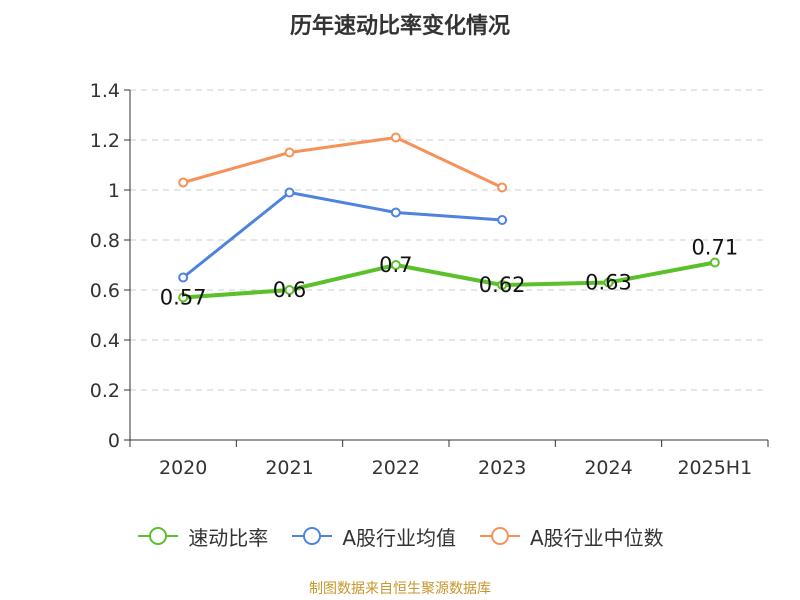  Describe the element at coordinates (228, 537) in the screenshot. I see `legend-label-quick-ratio: 速动比率` at that location.